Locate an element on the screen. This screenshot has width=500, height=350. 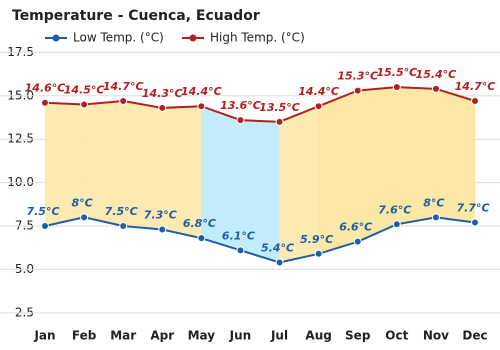
value-label: 7.7°C is located at coordinates (472, 208).